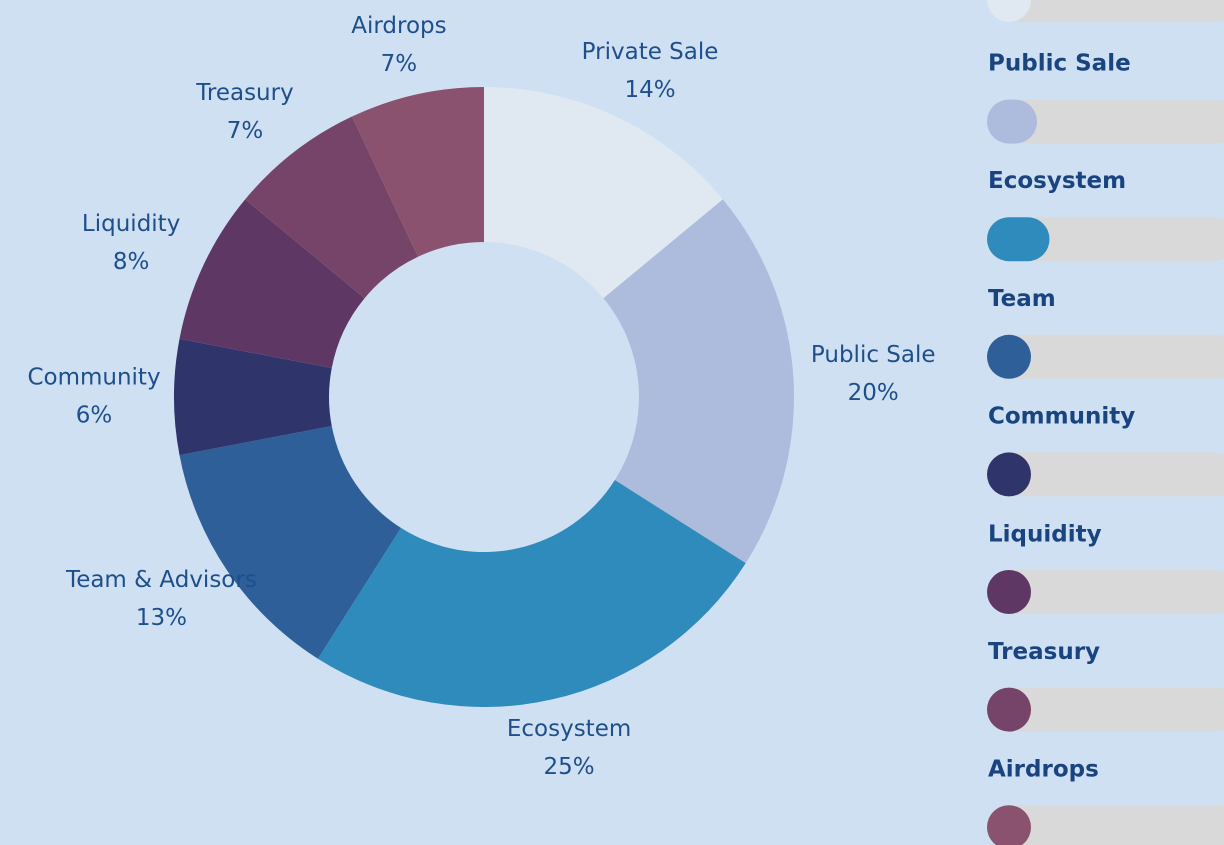 Image resolution: width=1224 pixels, height=845 pixels. What do you see at coordinates (93, 378) in the screenshot?
I see `slice-label: Community` at bounding box center [93, 378].